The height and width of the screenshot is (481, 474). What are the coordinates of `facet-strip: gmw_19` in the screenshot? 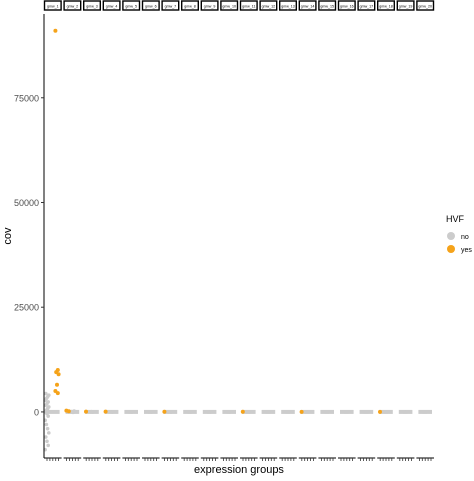 It's located at (405, 5).